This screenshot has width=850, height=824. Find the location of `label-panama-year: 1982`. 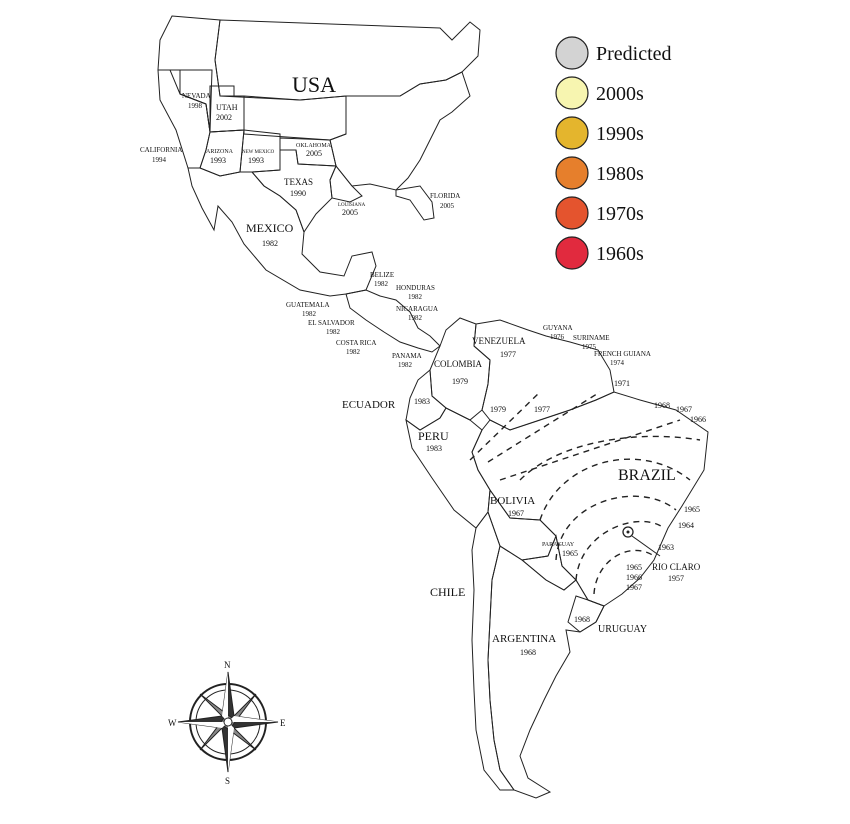

label-panama-year: 1982 is located at coordinates (405, 365).